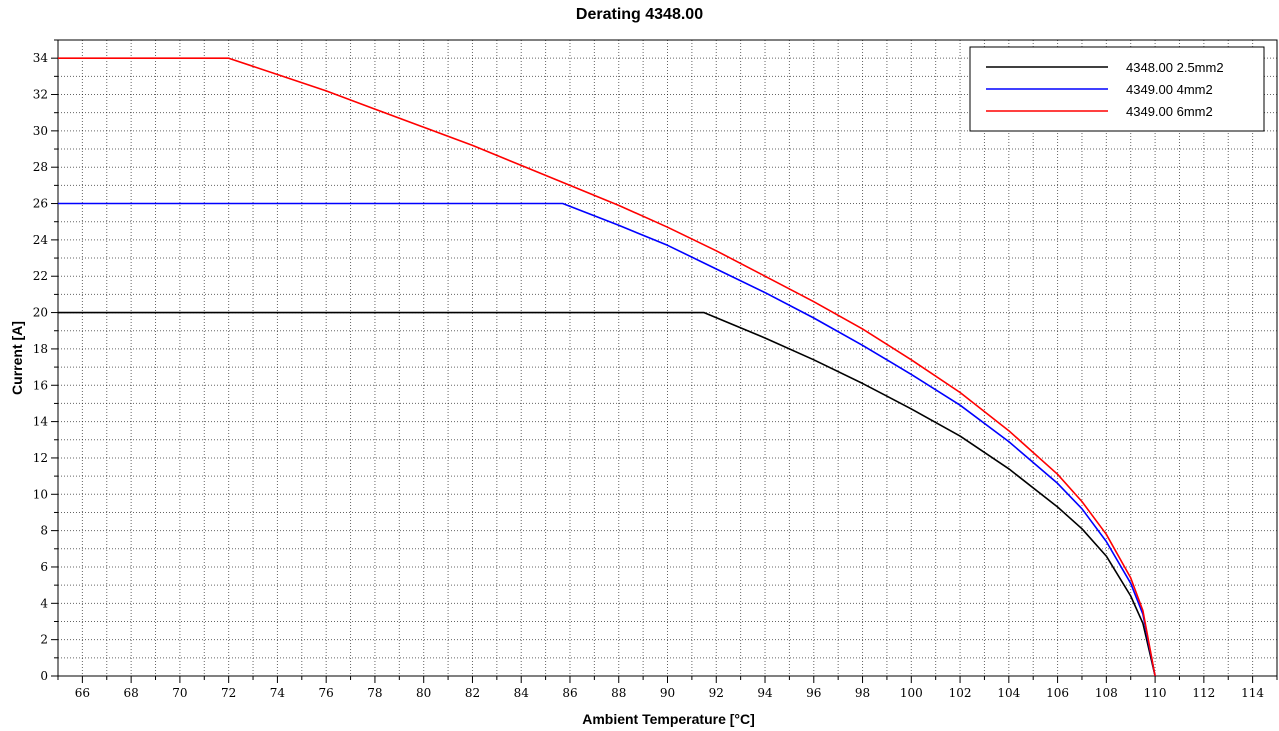 The width and height of the screenshot is (1279, 731). I want to click on y-tick-label: 0, so click(44, 676).